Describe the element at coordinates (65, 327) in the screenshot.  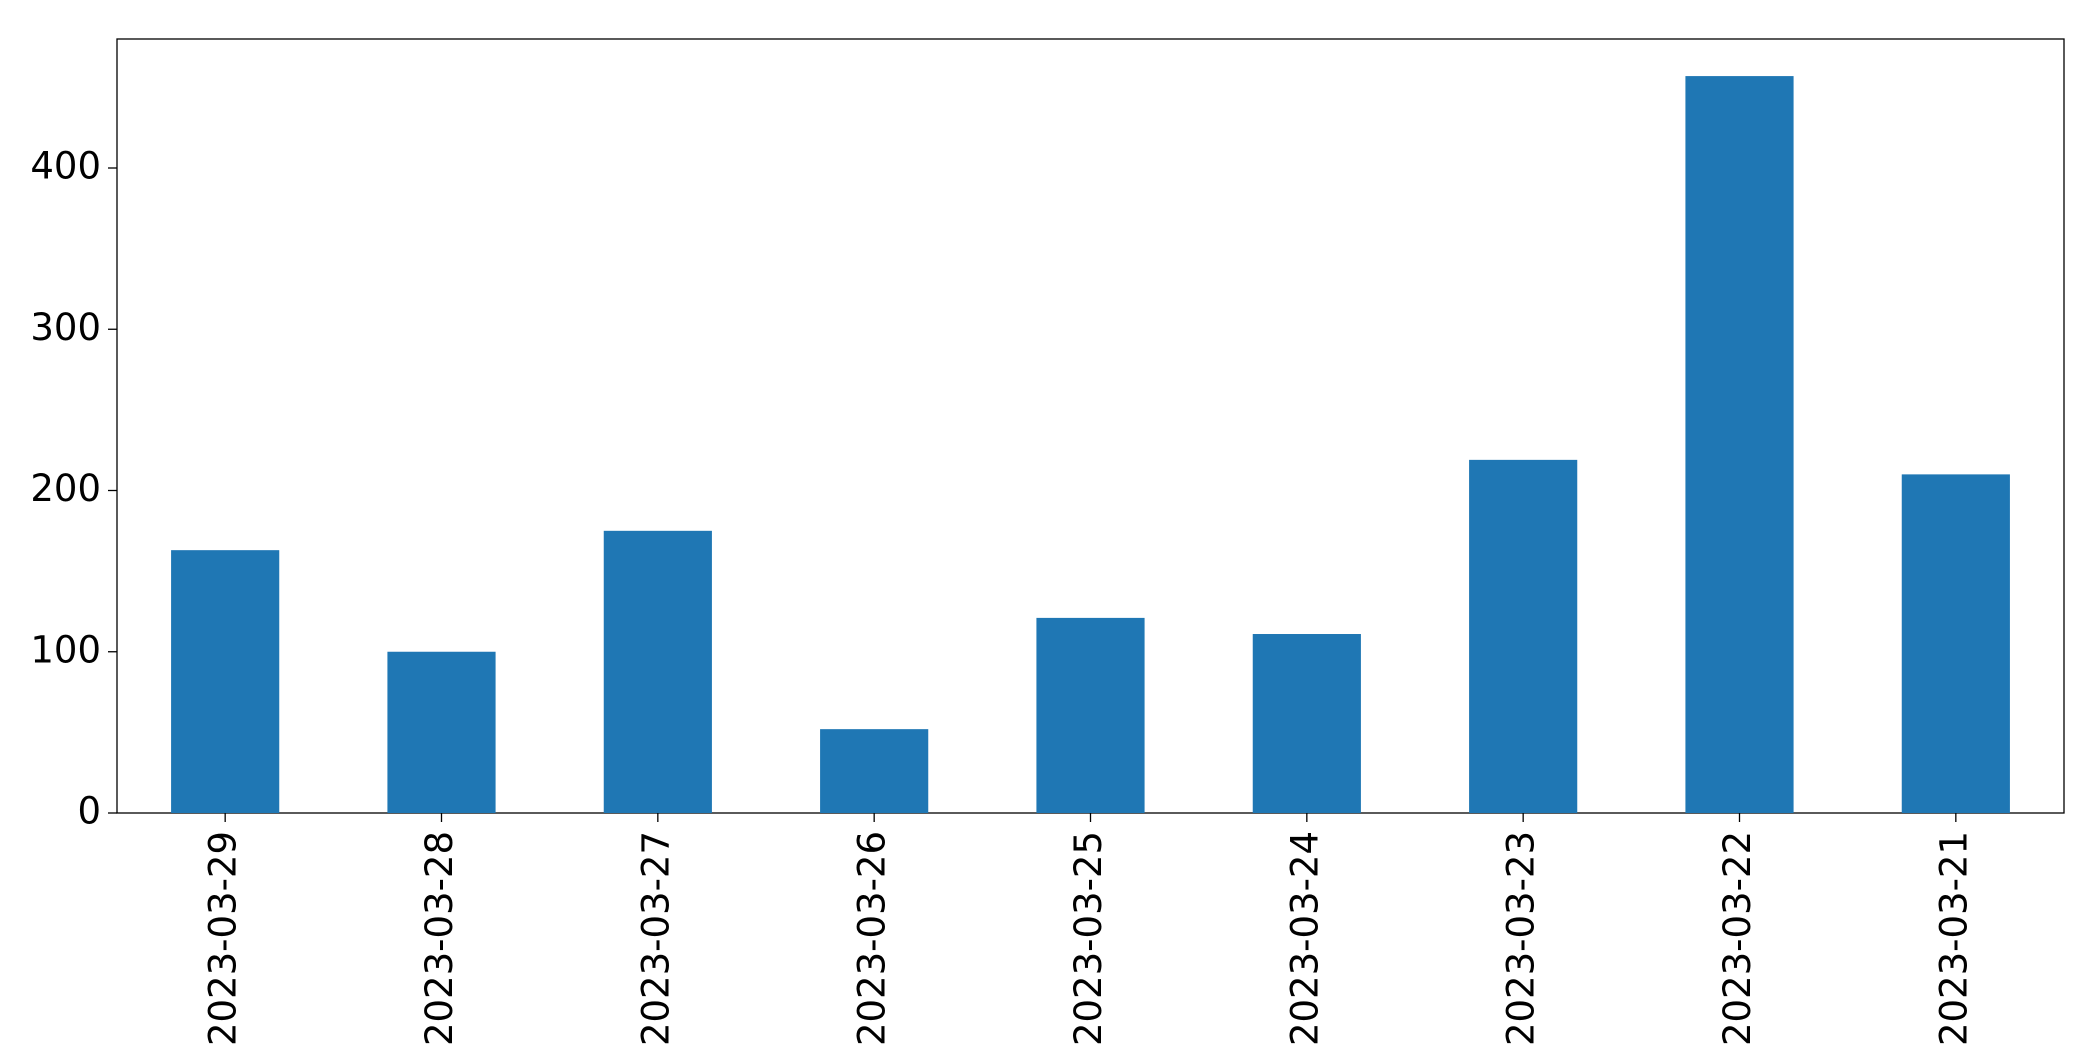
I see `y-tick-label: 300` at that location.